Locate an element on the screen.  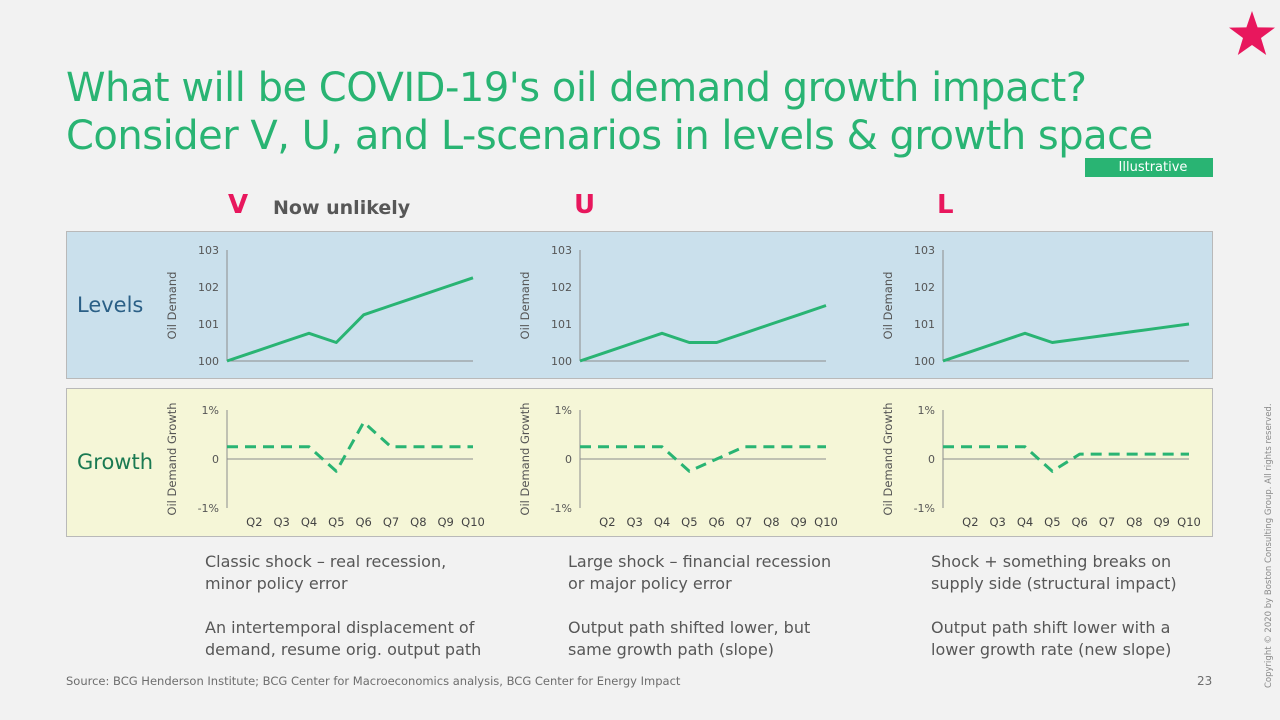
u-levels-y-tick-label: 100 is located at coordinates (561, 361).